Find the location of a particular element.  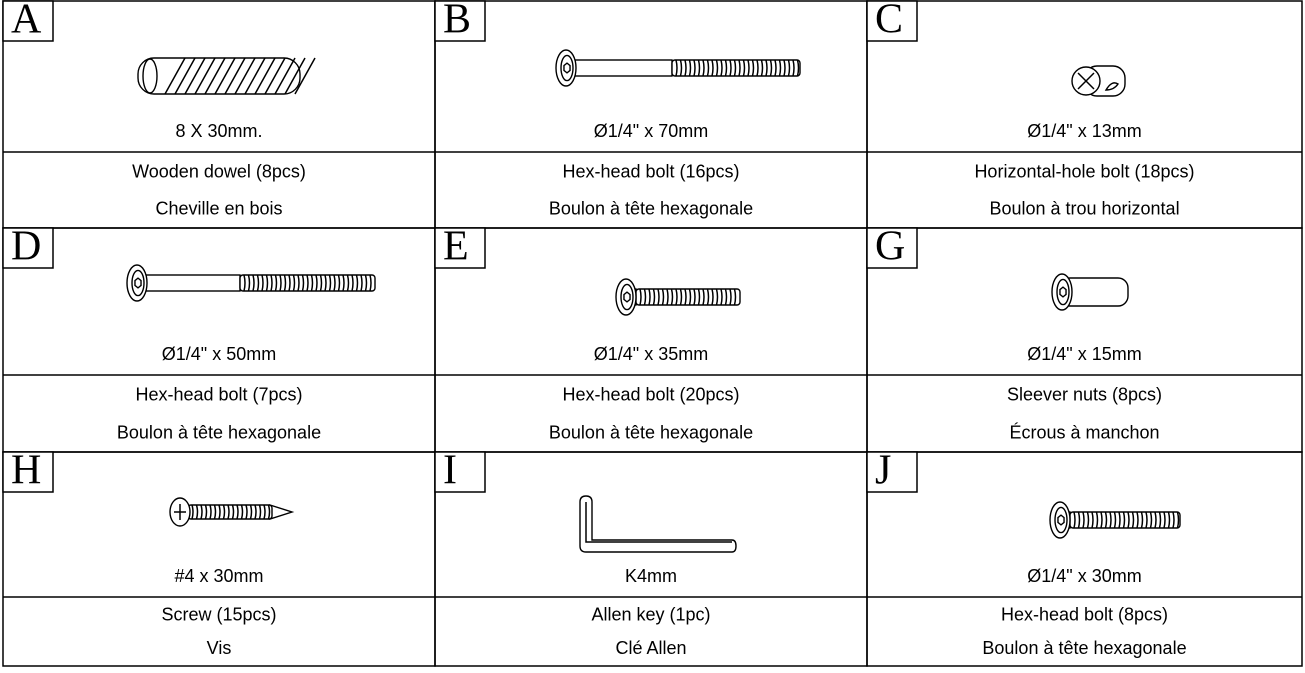

part-letter: I is located at coordinates (450, 471).